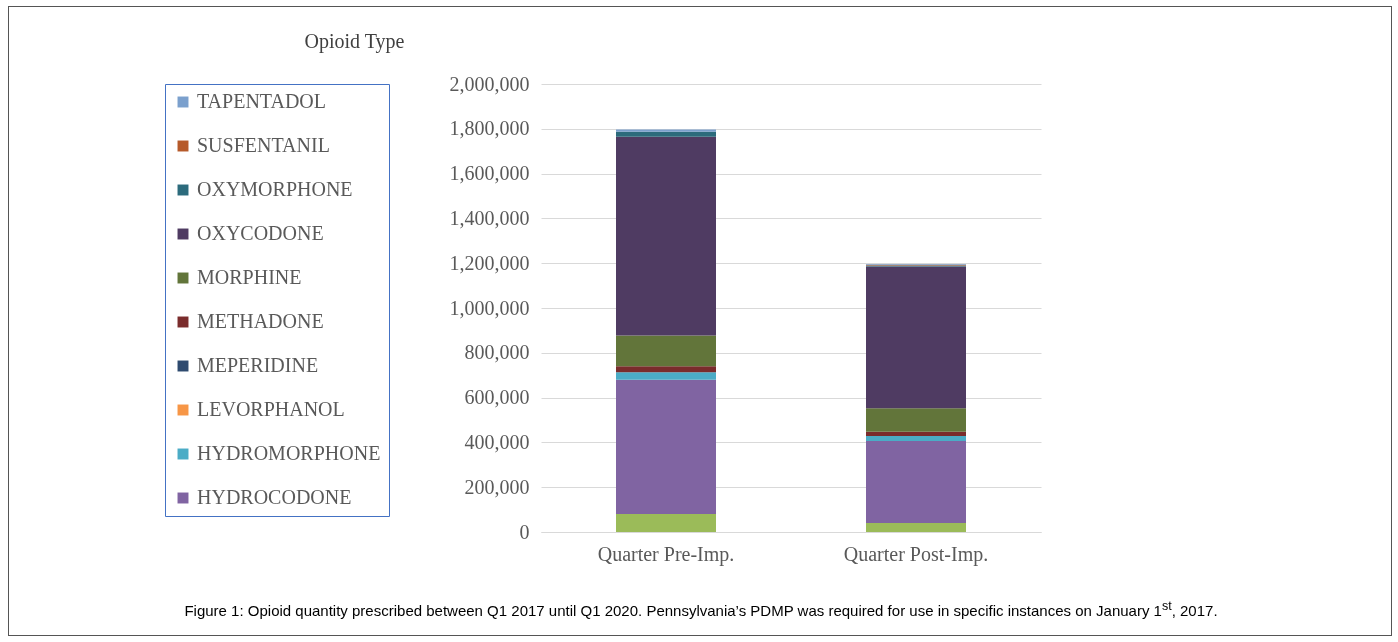  What do you see at coordinates (497, 486) in the screenshot?
I see `y-tick-label: 200,000` at bounding box center [497, 486].